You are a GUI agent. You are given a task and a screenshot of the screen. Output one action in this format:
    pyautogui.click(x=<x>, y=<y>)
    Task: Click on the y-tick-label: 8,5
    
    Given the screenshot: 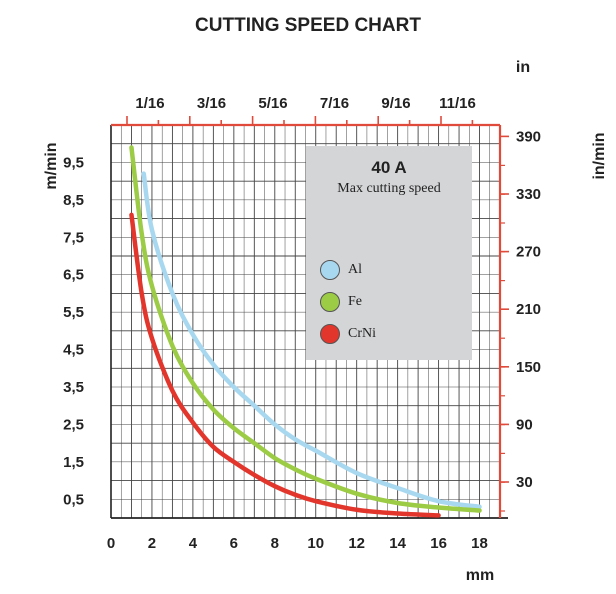 What is the action you would take?
    pyautogui.click(x=73, y=200)
    